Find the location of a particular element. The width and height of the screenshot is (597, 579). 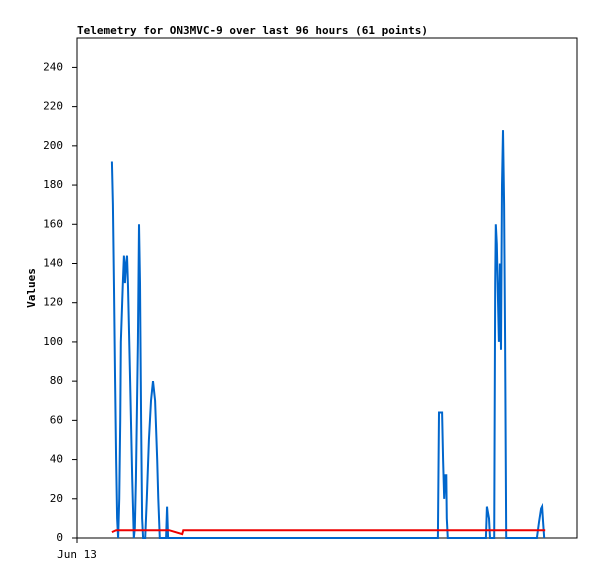

x-tick-label: Jun 13 is located at coordinates (77, 554).